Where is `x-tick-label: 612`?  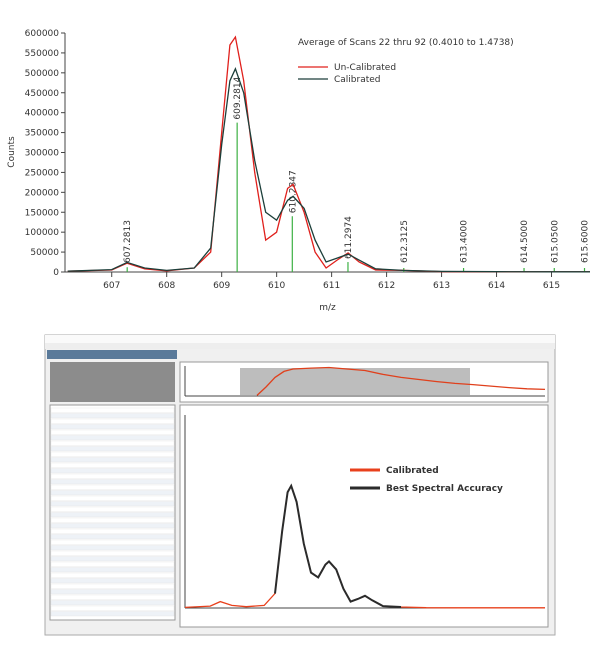
x-tick-label: 612 is located at coordinates (386, 286).